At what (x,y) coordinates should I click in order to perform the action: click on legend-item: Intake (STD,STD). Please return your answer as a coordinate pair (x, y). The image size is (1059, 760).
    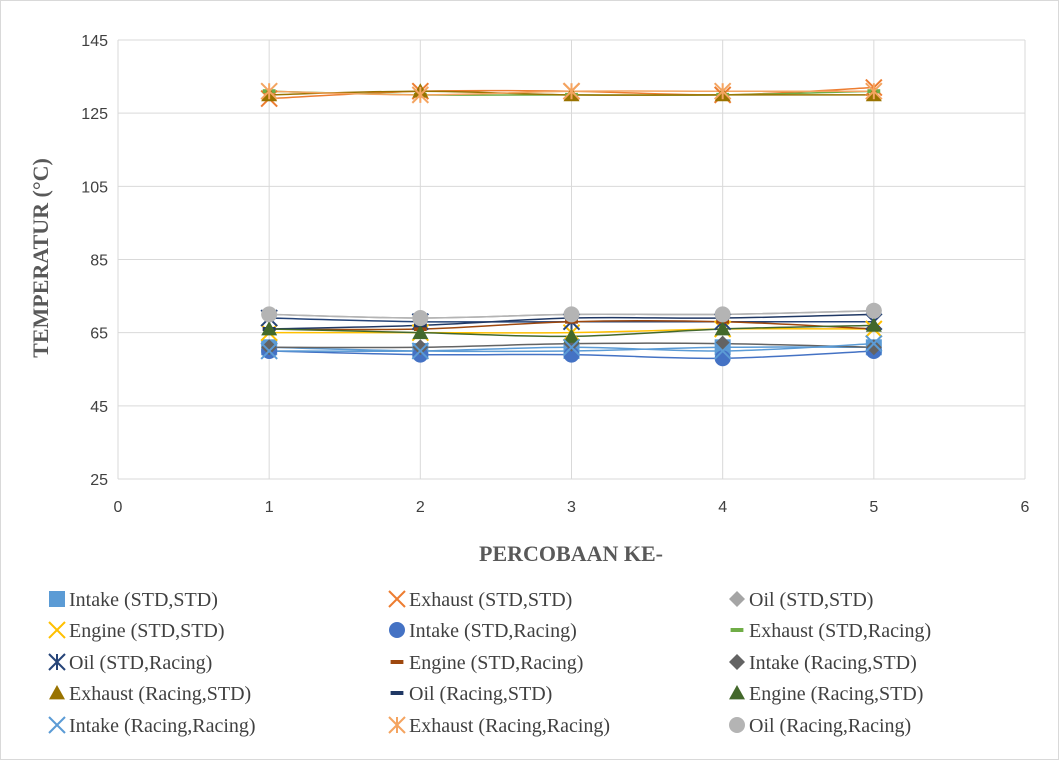
    Looking at the image, I should click on (133, 600).